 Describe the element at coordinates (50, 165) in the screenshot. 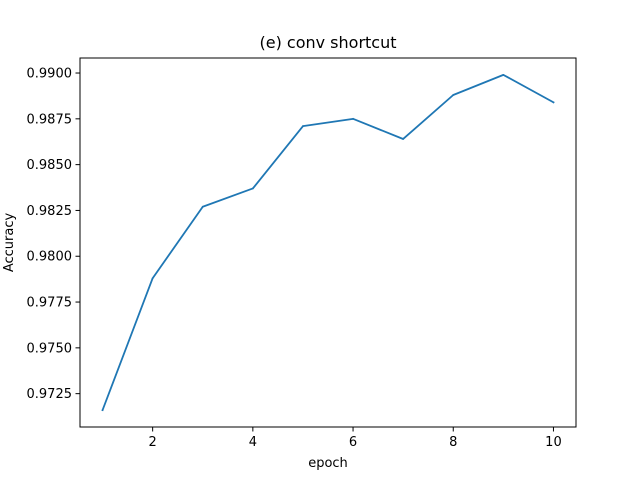

I see `y-tick-label: 0.9850` at that location.